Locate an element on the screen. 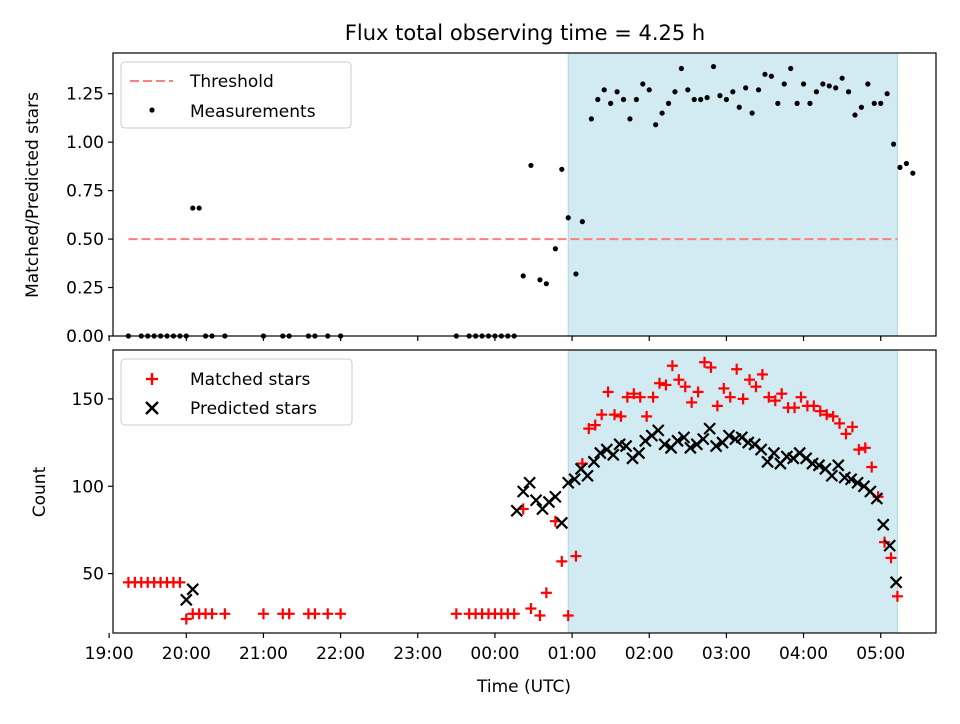  x-tick-label: 23:00 is located at coordinates (417, 654).